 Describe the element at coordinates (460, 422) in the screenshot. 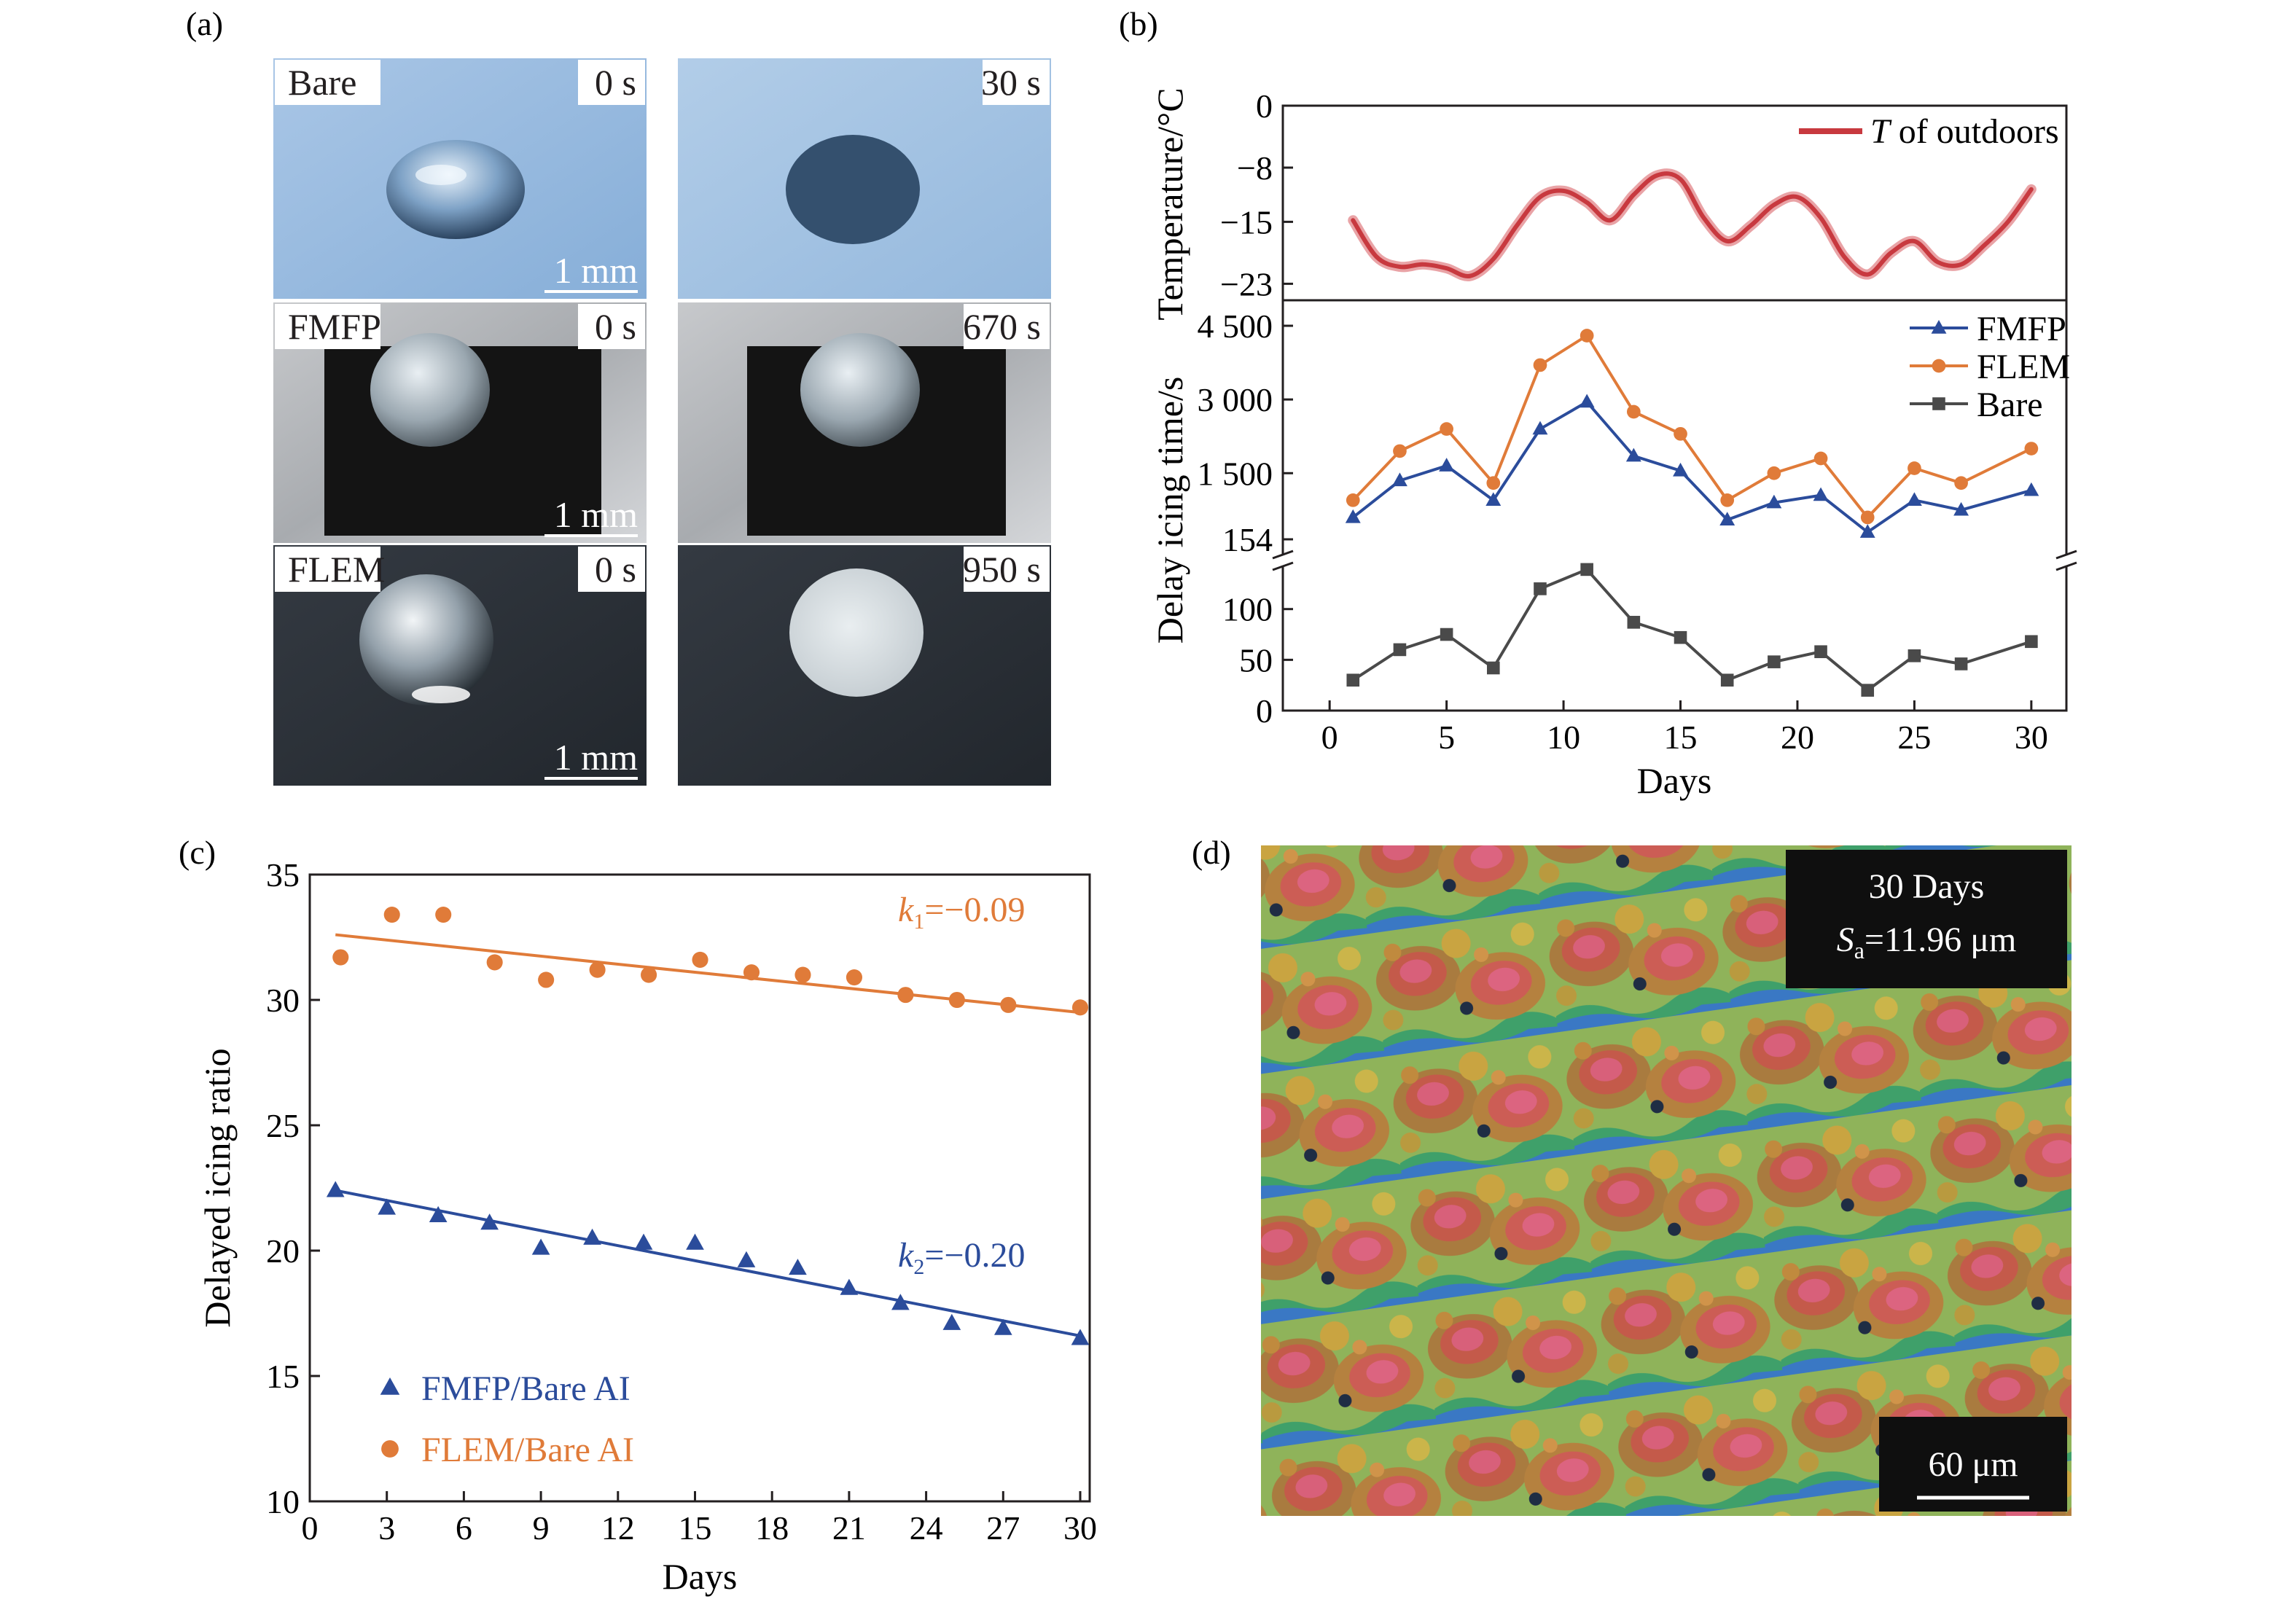

I see `photo-tile-fmfp0: FMFP 0 s 1 mm` at that location.